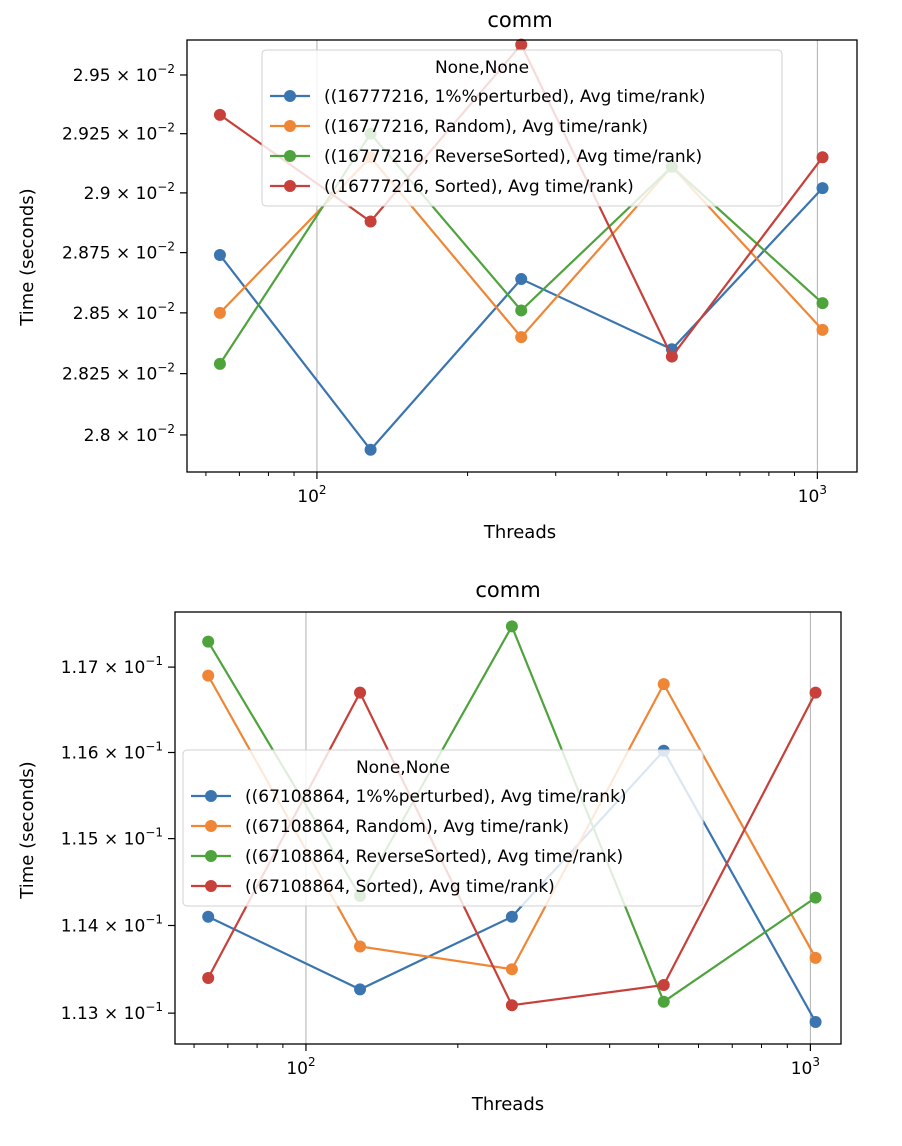 This screenshot has width=902, height=1146. What do you see at coordinates (27, 257) in the screenshot?
I see `y-axis-label: Time (seconds)` at bounding box center [27, 257].